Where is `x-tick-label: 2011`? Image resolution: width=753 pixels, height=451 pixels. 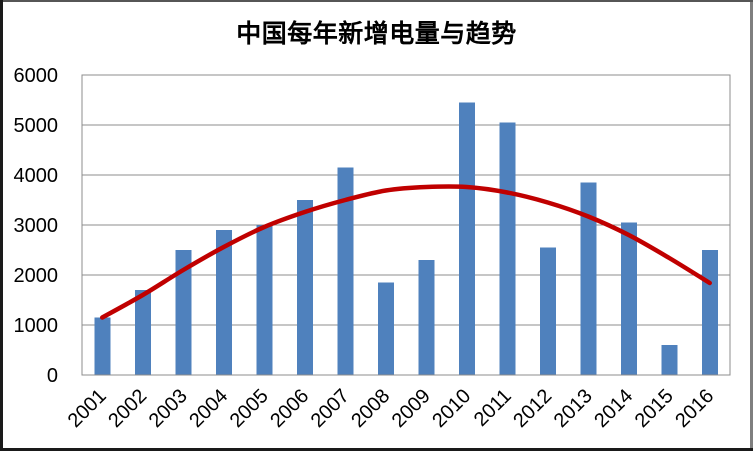 x-tick-label: 2011 is located at coordinates (493, 408).